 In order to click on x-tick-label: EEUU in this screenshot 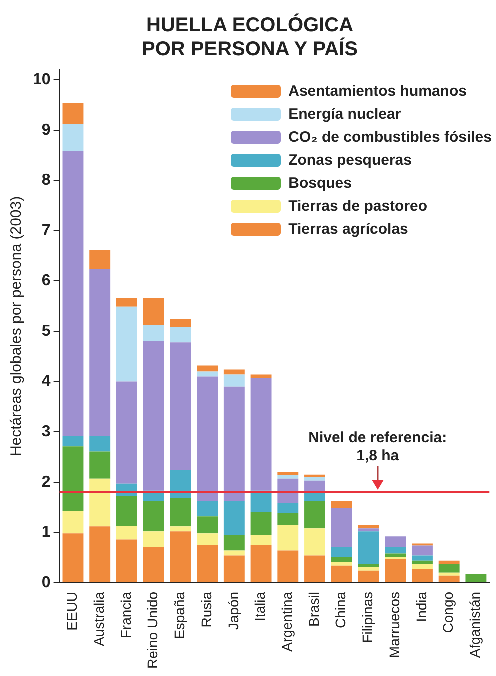, I will do `click(72, 611)`.